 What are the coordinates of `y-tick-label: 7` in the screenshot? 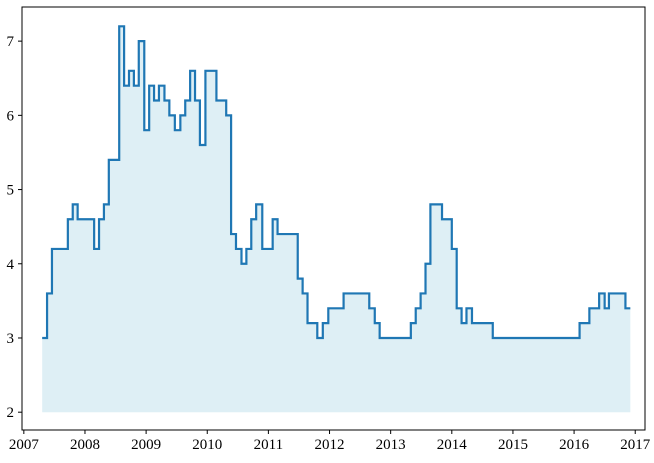 It's located at (11, 42).